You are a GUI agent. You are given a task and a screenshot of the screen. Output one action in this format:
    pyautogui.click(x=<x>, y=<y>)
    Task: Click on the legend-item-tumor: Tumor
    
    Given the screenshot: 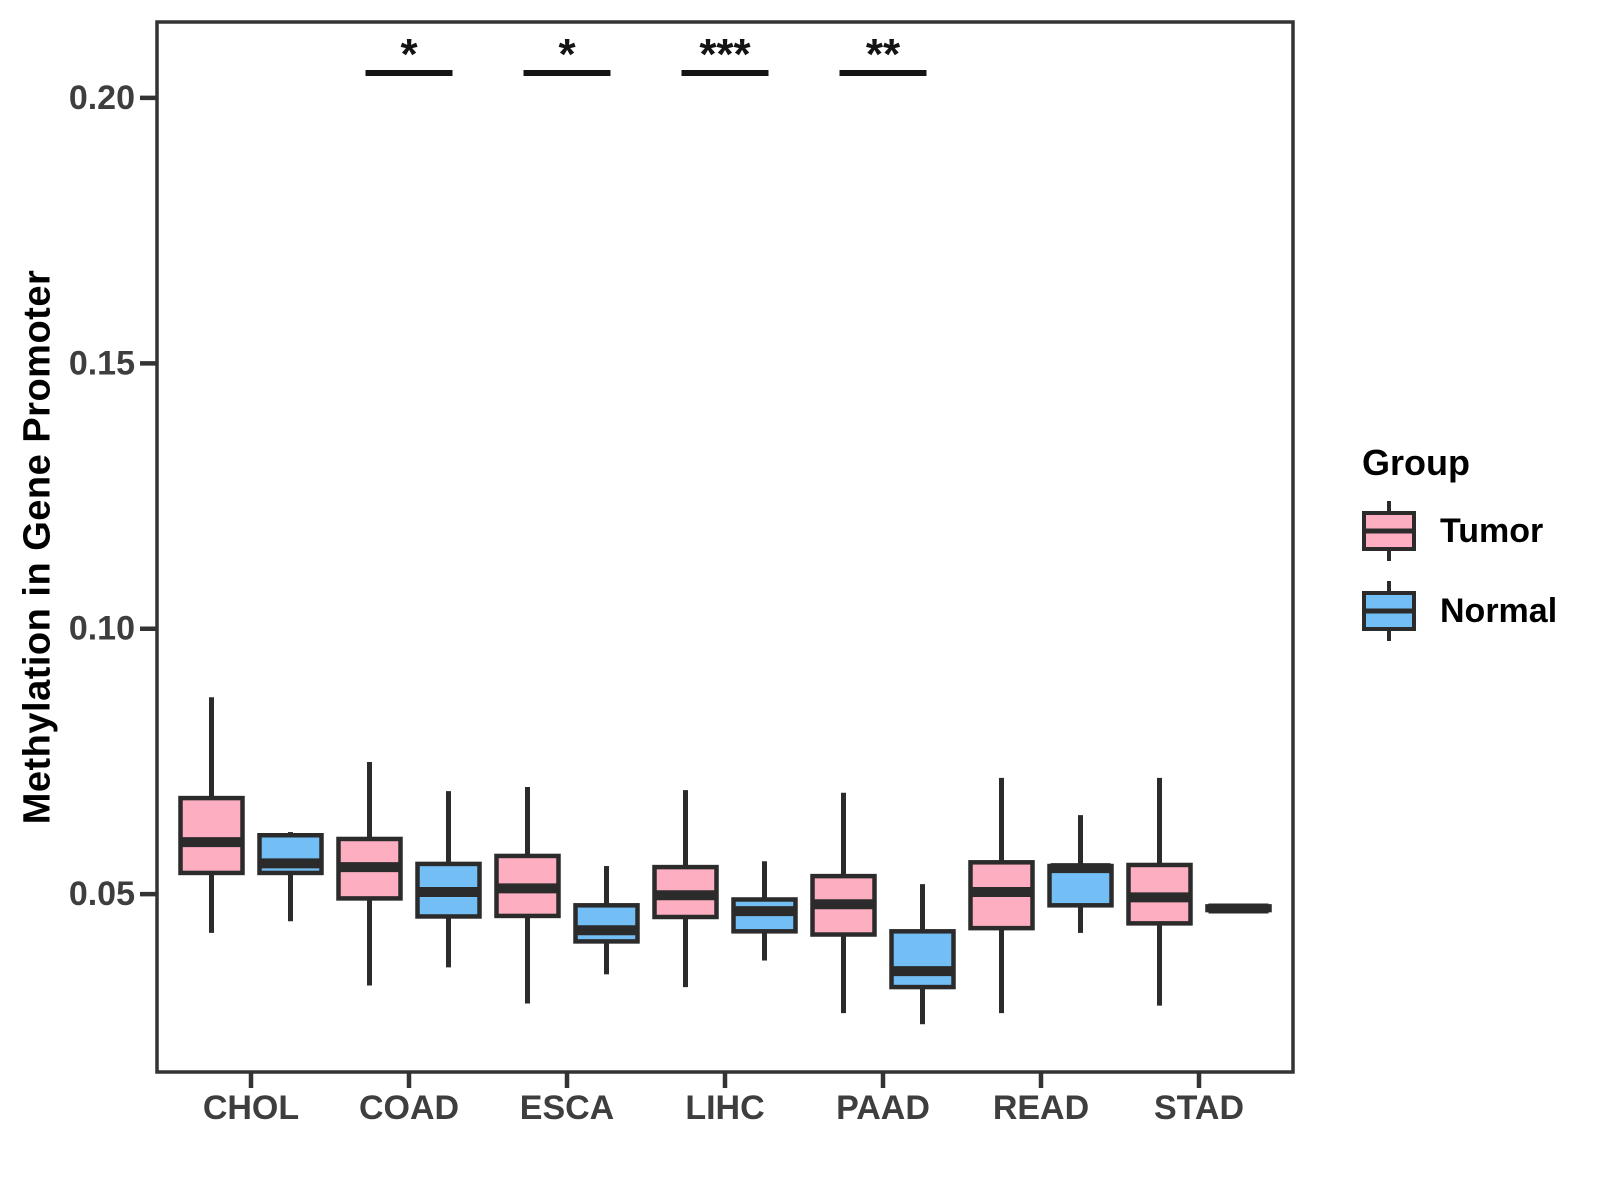 What is the action you would take?
    pyautogui.click(x=1458, y=531)
    